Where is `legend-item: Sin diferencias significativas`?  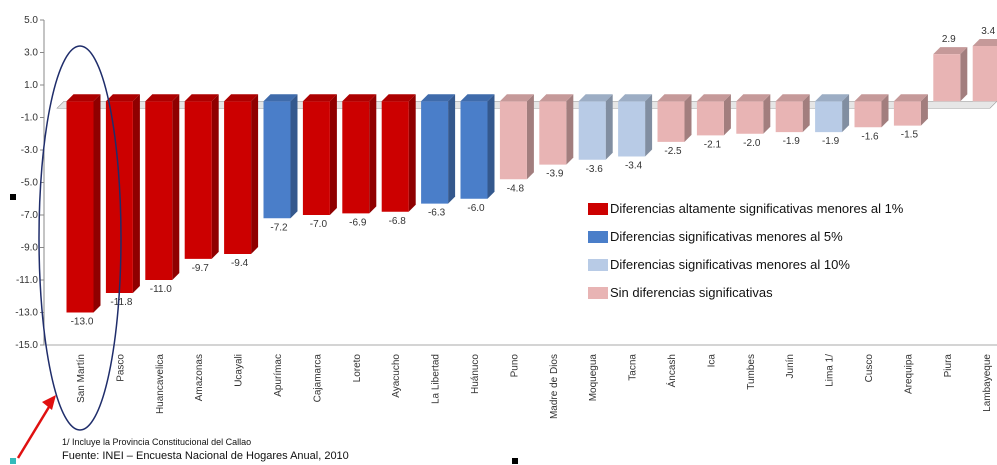 legend-item: Sin diferencias significativas is located at coordinates (680, 292).